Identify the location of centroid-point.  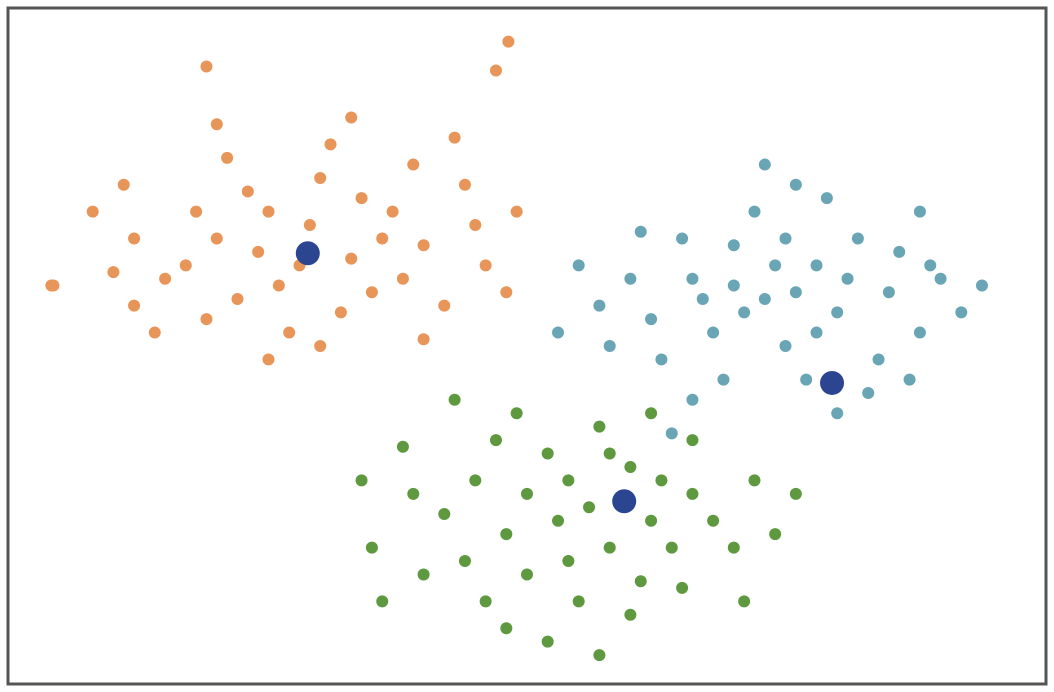
(307, 253).